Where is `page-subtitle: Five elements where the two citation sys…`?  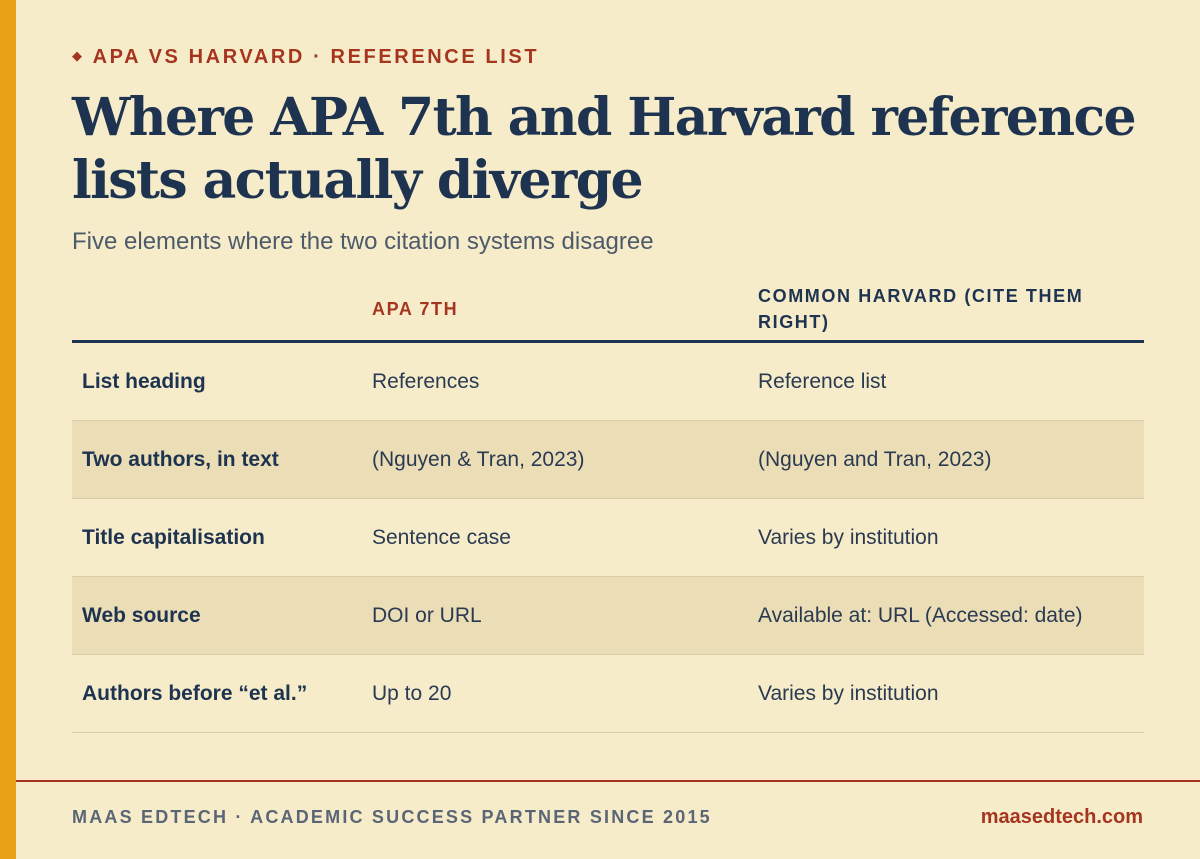 page-subtitle: Five elements where the two citation sys… is located at coordinates (363, 241).